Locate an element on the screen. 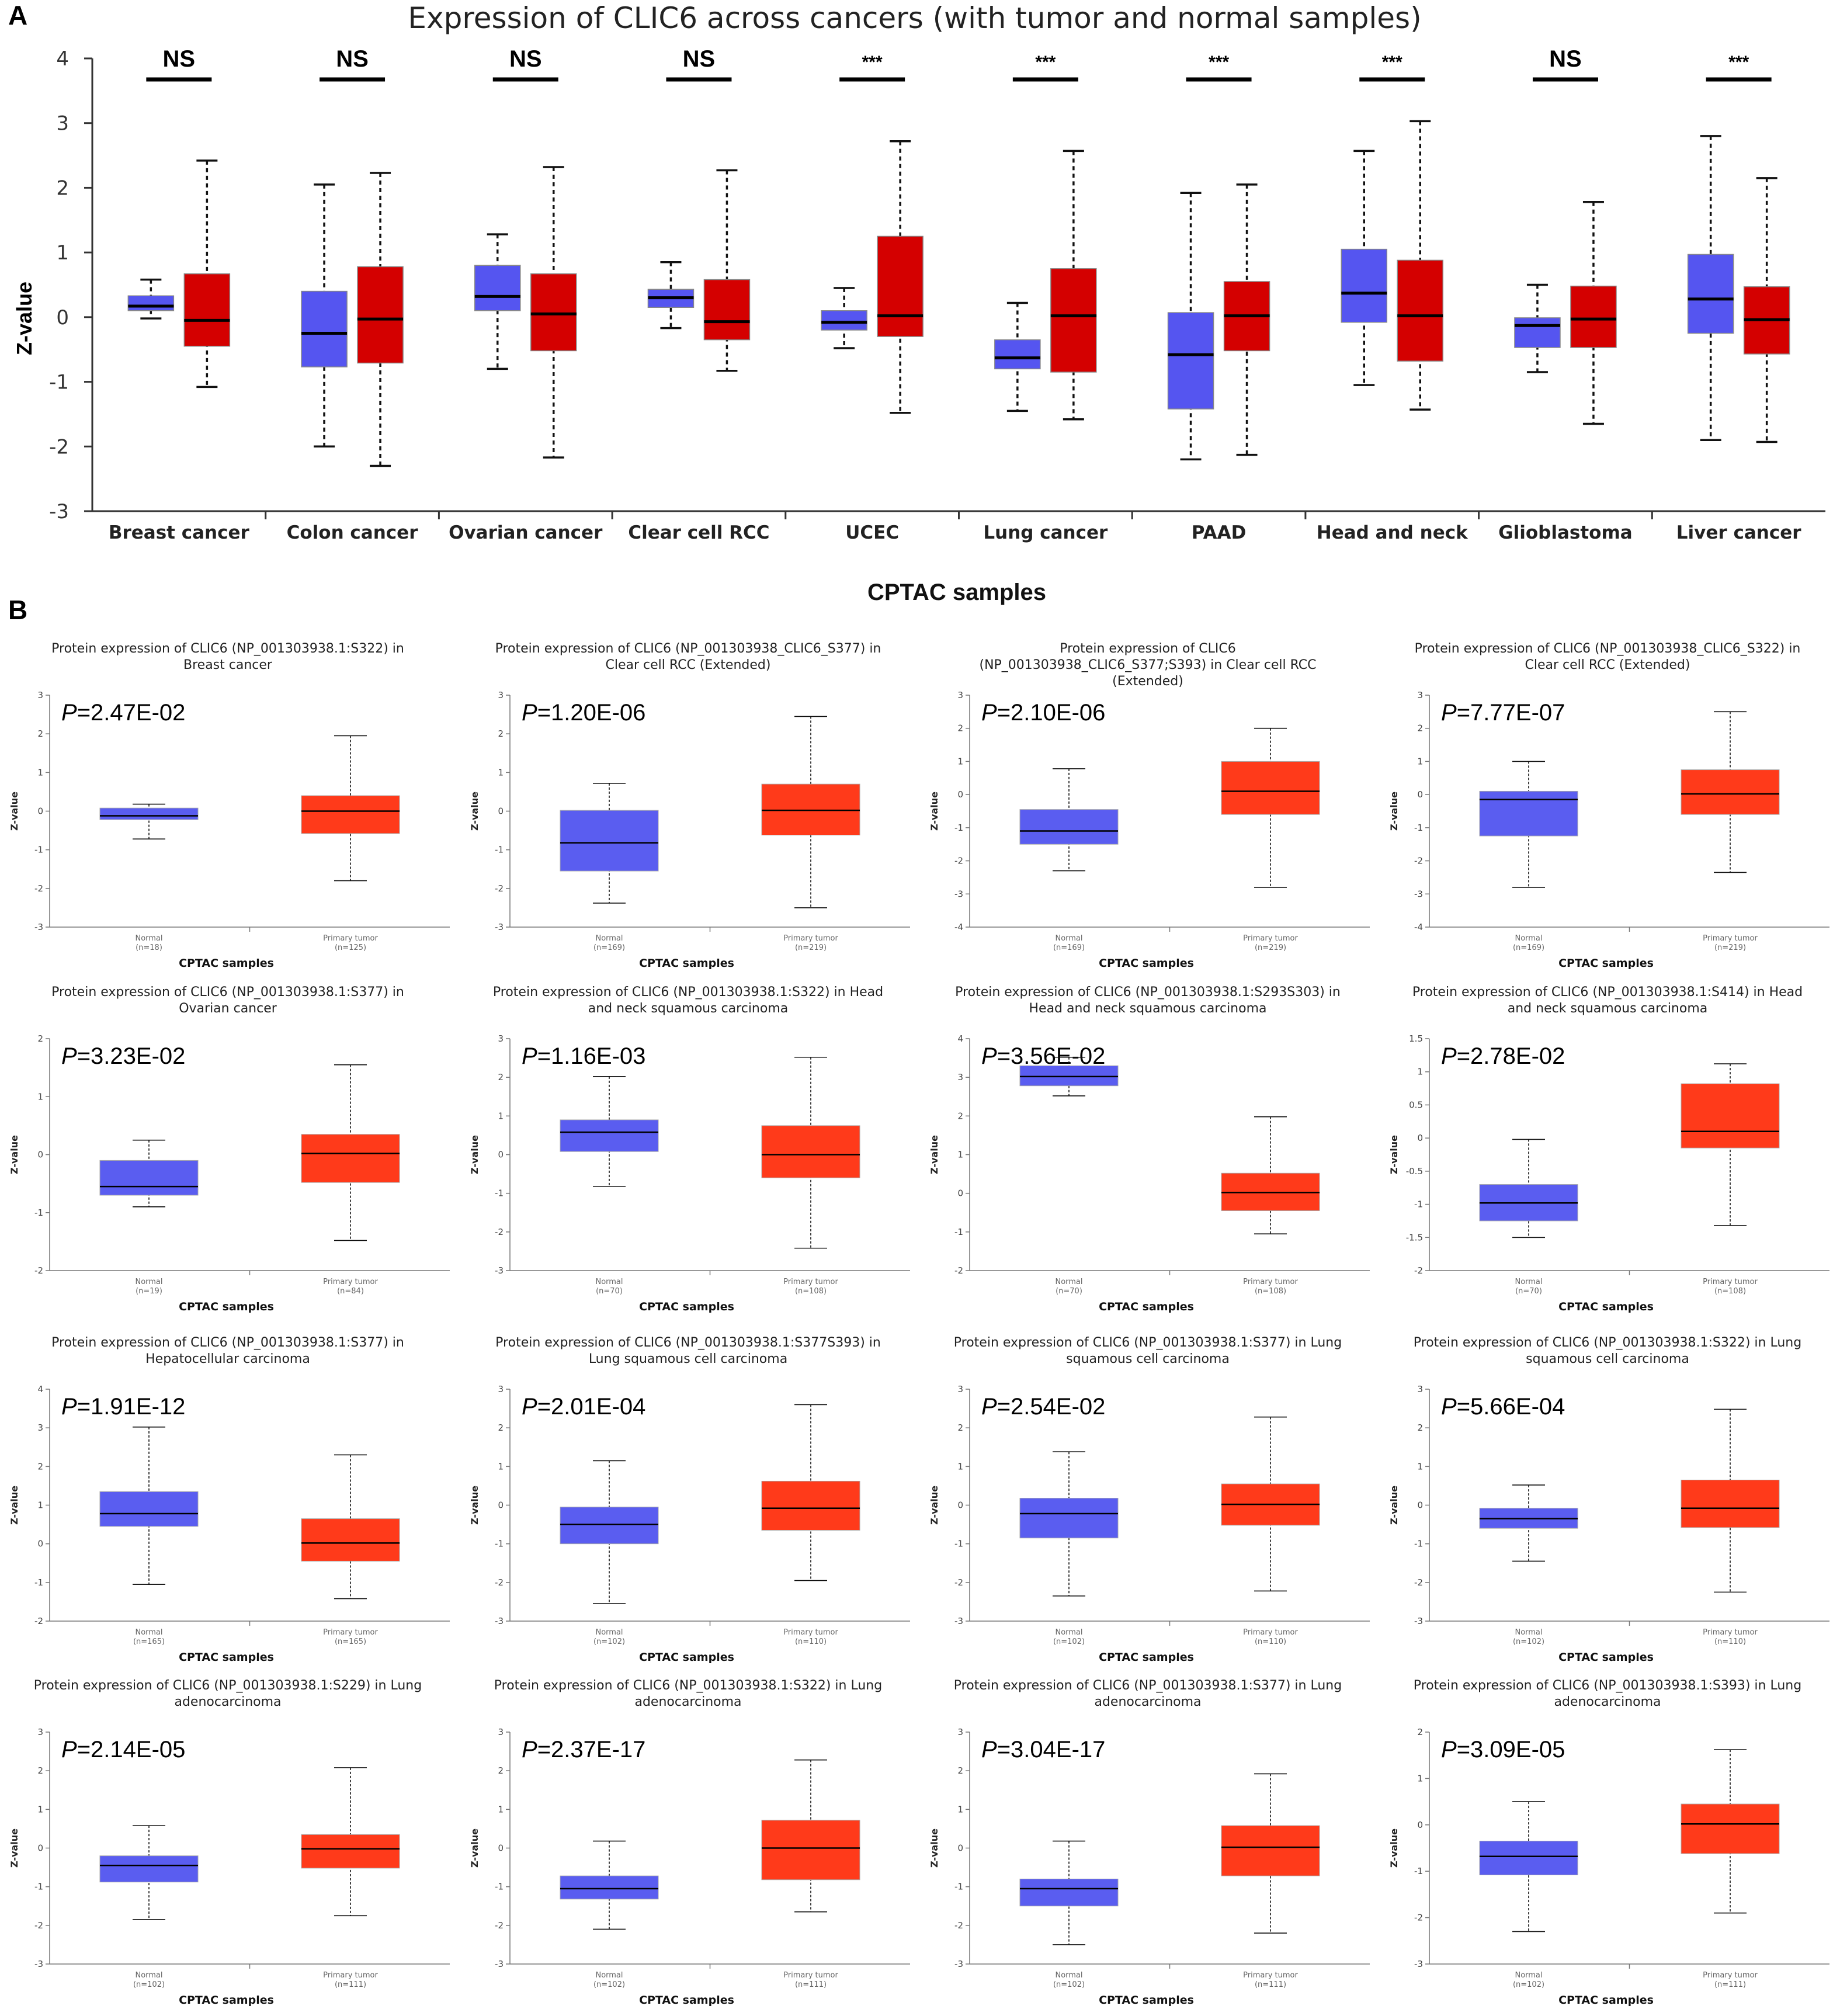  p-value-text: =1.91E-12 is located at coordinates (131, 1407).